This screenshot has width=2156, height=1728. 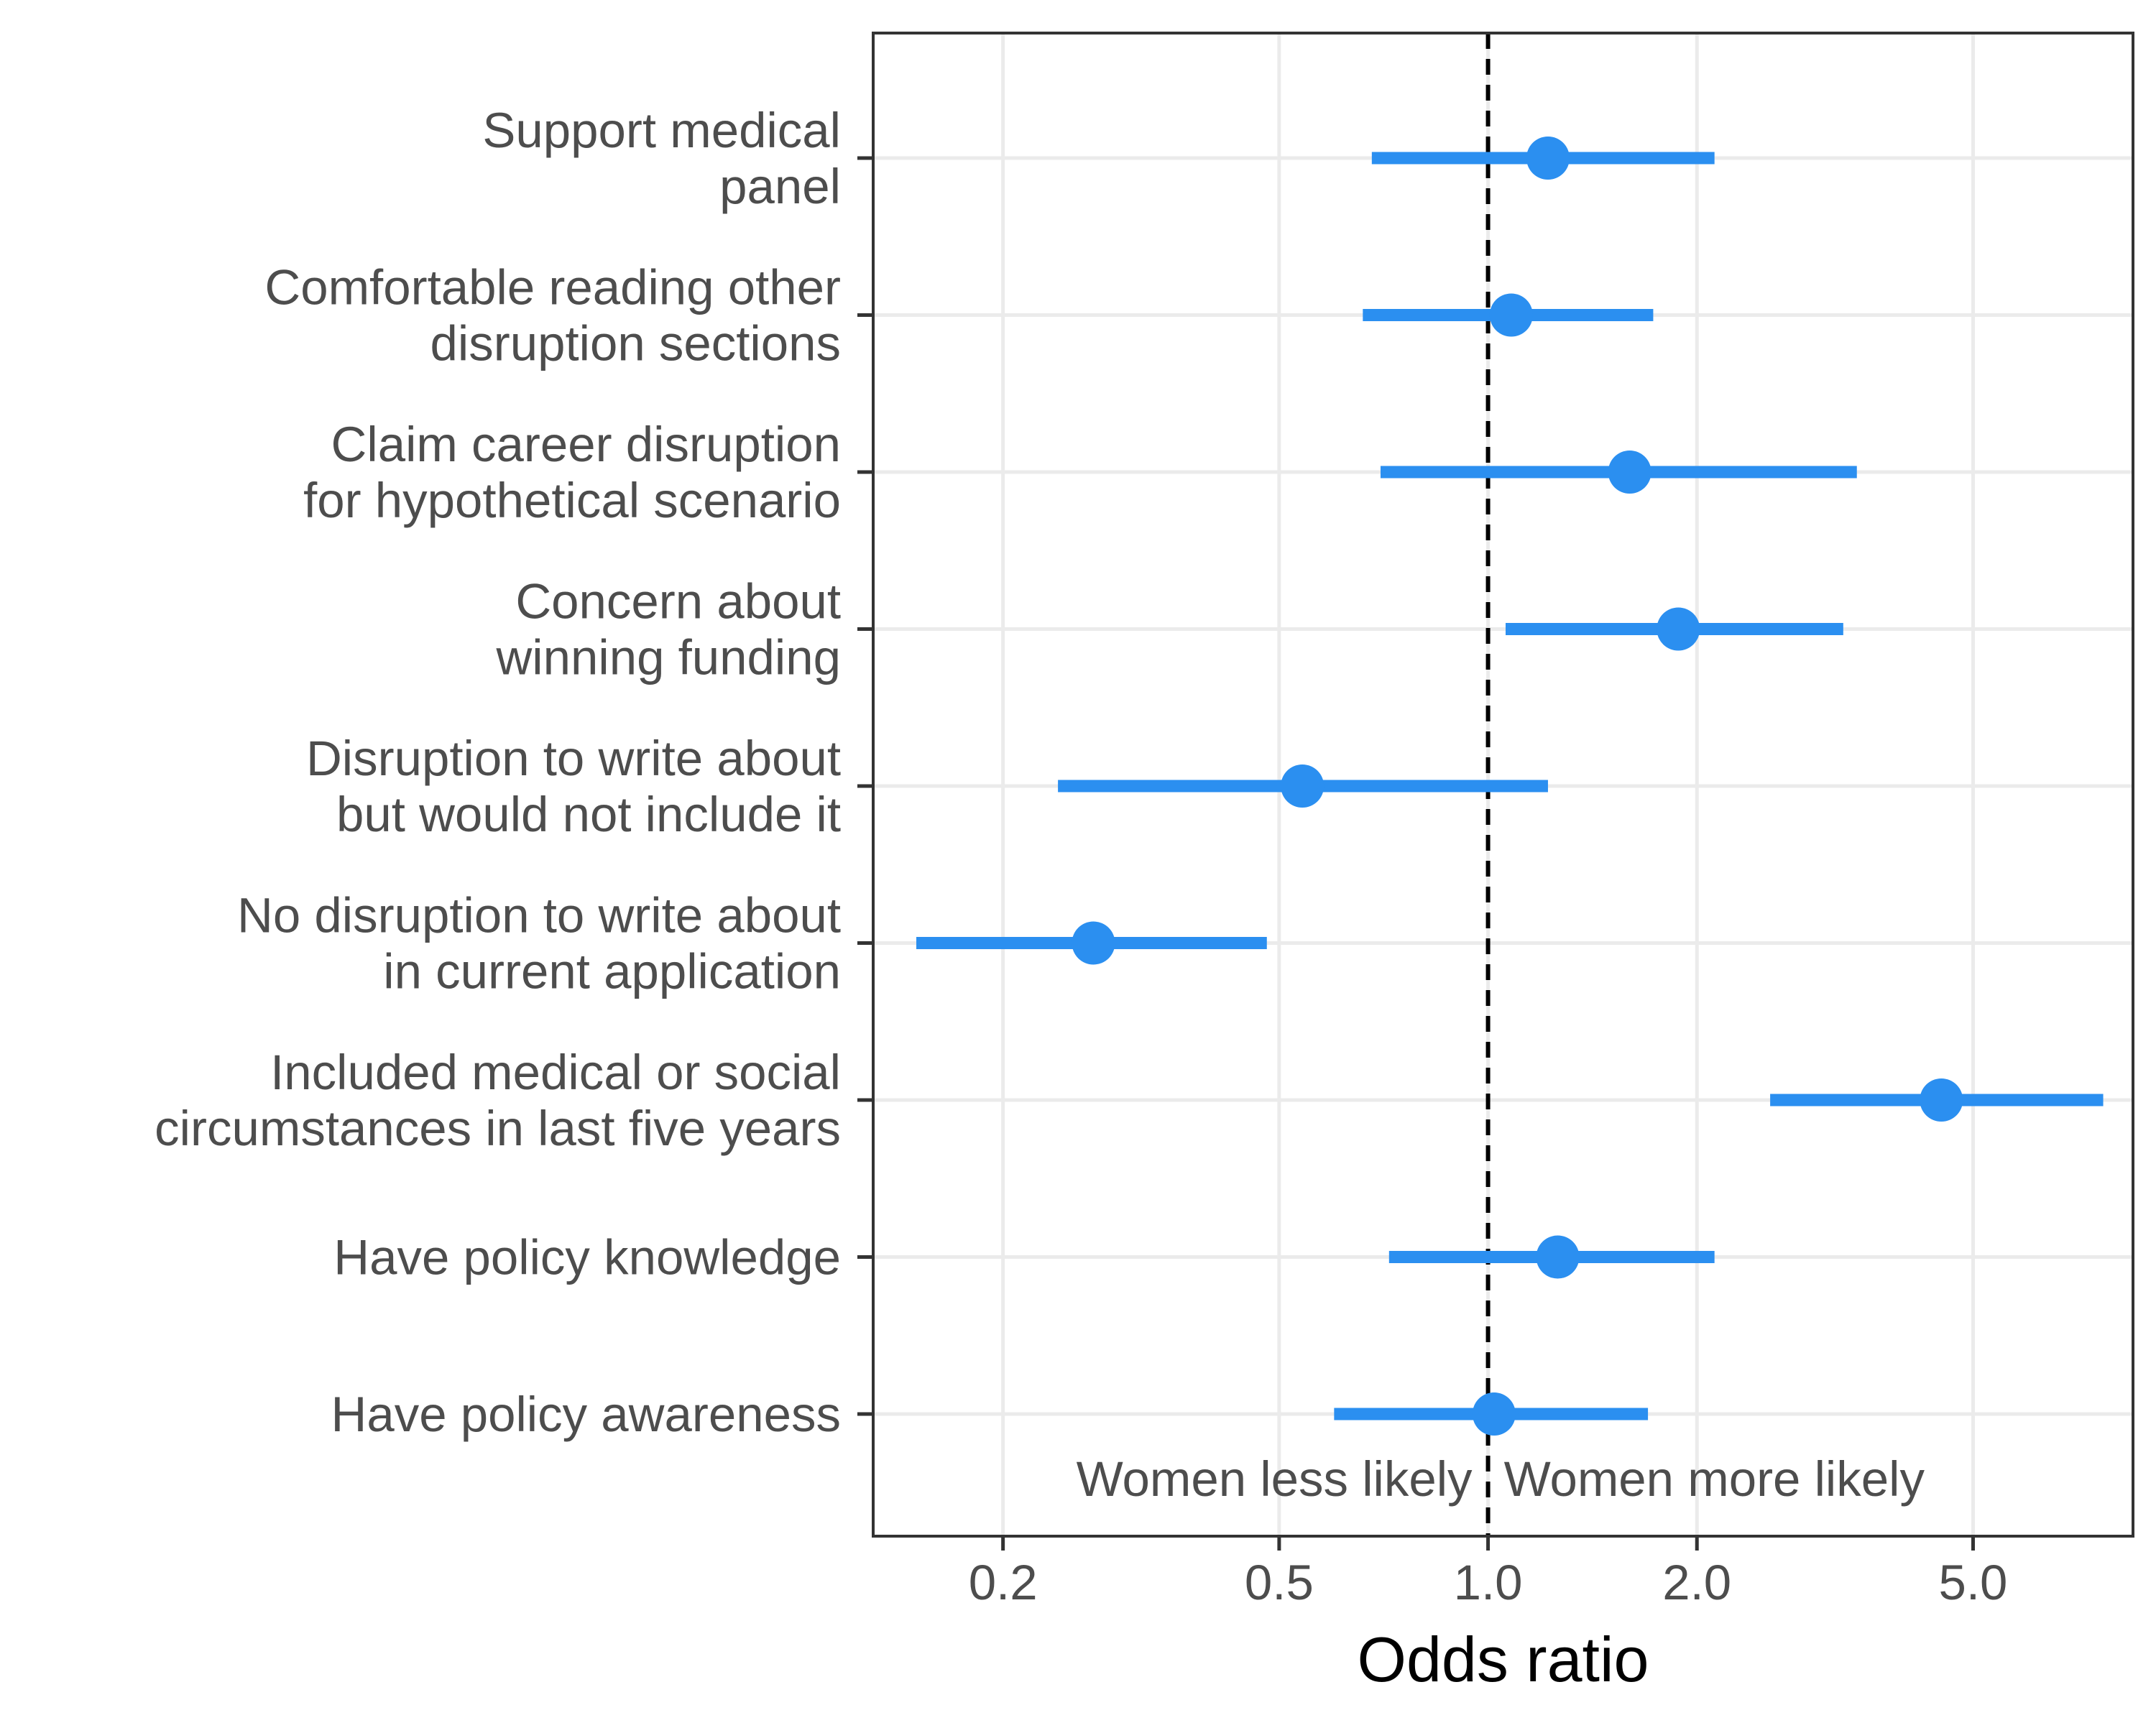 What do you see at coordinates (668, 658) in the screenshot?
I see `y-tick-label-line: winning funding` at bounding box center [668, 658].